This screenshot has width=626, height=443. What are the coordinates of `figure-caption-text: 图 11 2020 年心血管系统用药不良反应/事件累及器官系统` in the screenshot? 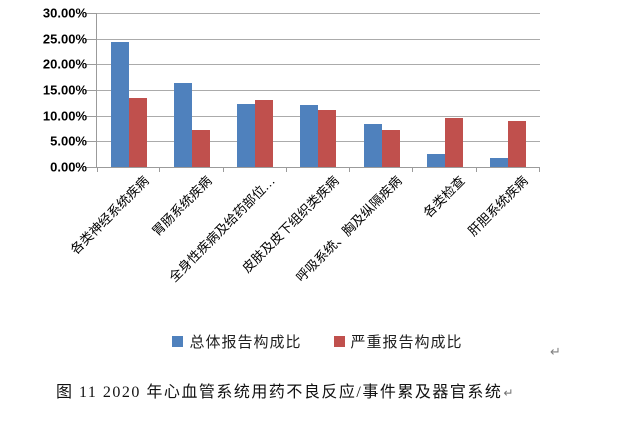 It's located at (279, 392).